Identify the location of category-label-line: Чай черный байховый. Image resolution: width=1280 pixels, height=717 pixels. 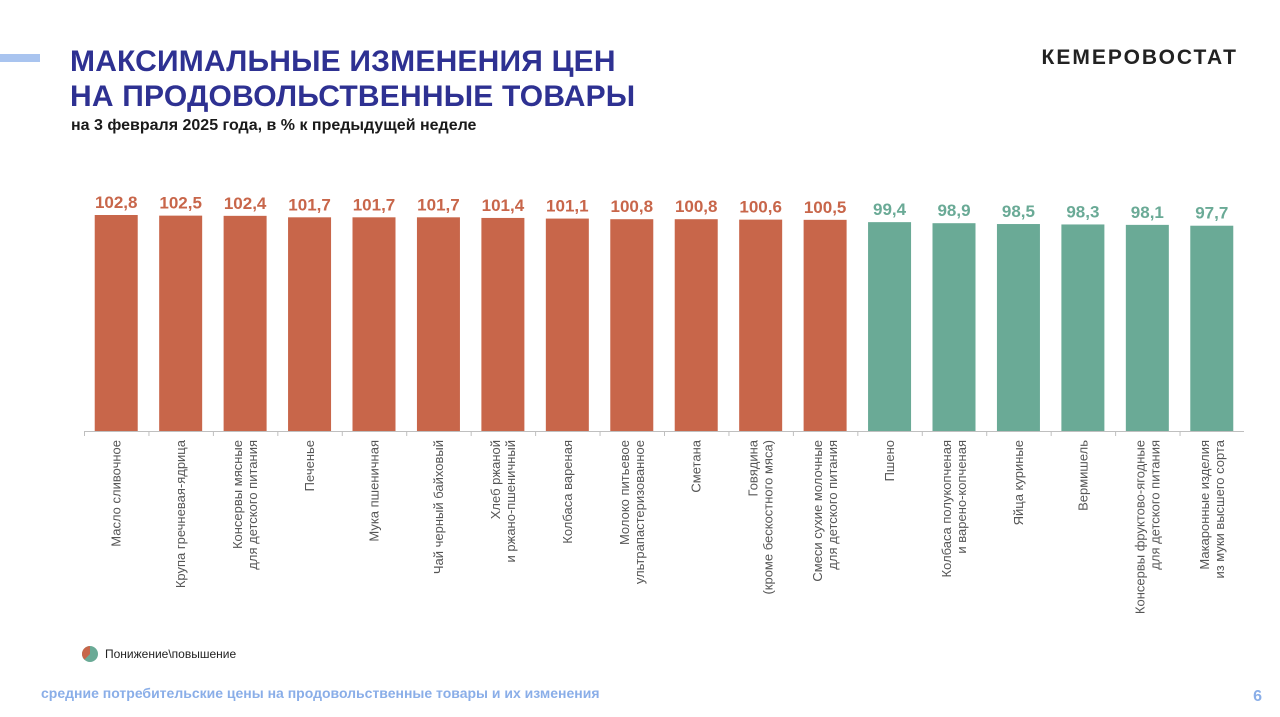
(438, 507).